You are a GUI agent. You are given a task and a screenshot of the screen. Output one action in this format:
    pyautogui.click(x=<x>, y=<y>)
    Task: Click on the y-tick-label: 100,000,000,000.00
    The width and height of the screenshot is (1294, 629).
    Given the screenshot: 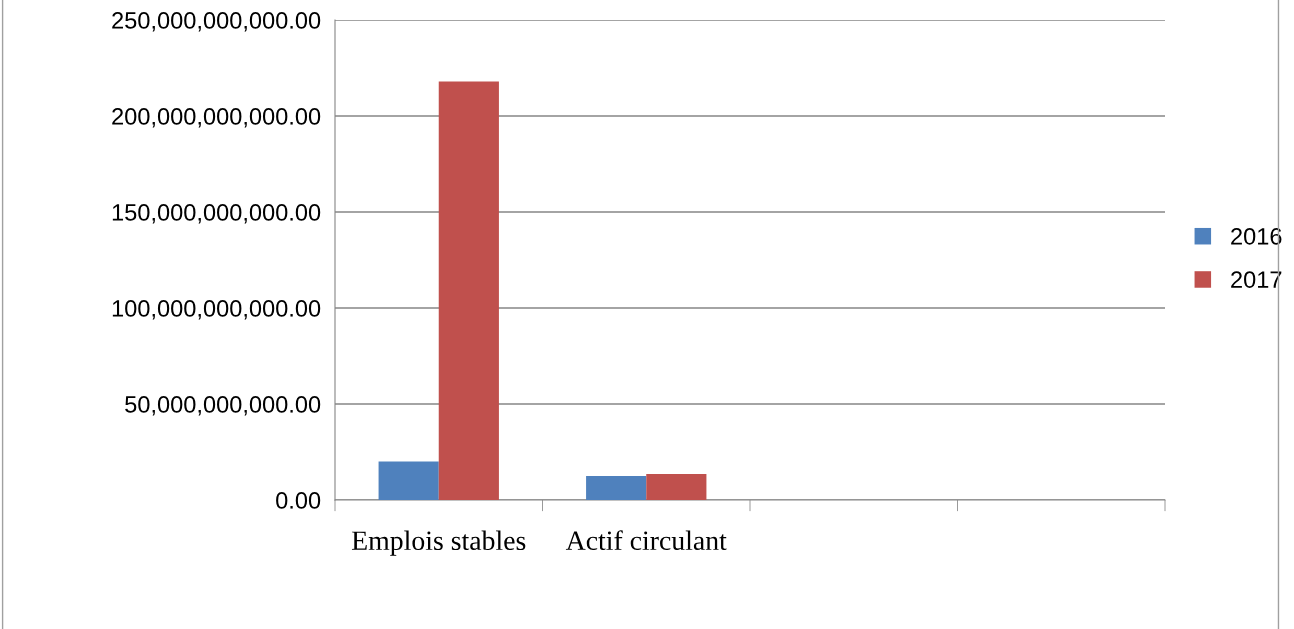 What is the action you would take?
    pyautogui.click(x=216, y=310)
    